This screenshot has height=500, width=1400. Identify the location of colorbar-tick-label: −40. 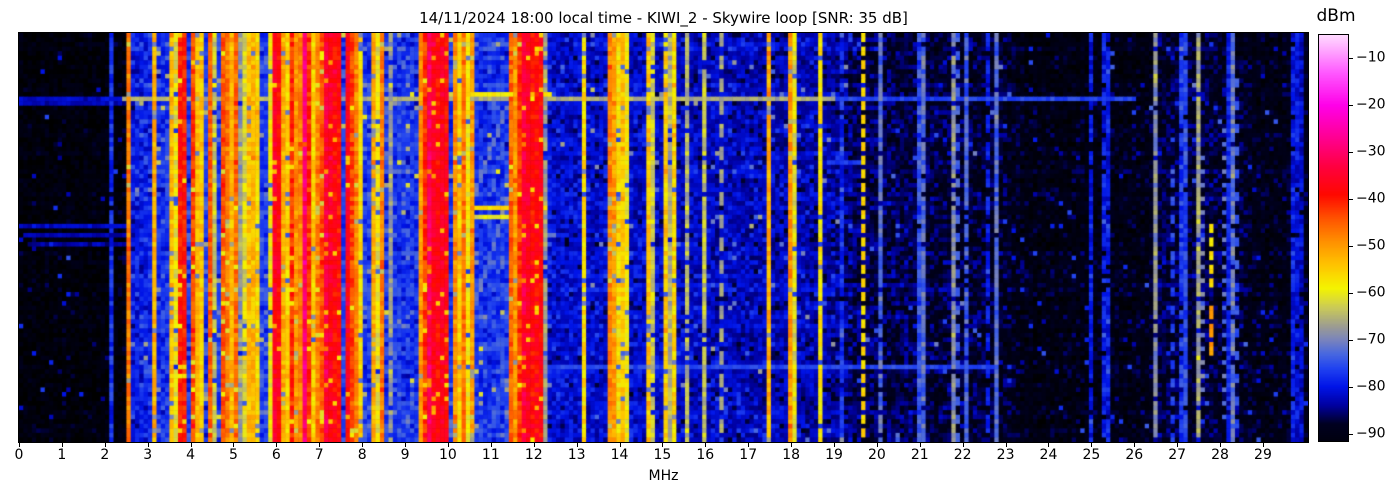
(1371, 198).